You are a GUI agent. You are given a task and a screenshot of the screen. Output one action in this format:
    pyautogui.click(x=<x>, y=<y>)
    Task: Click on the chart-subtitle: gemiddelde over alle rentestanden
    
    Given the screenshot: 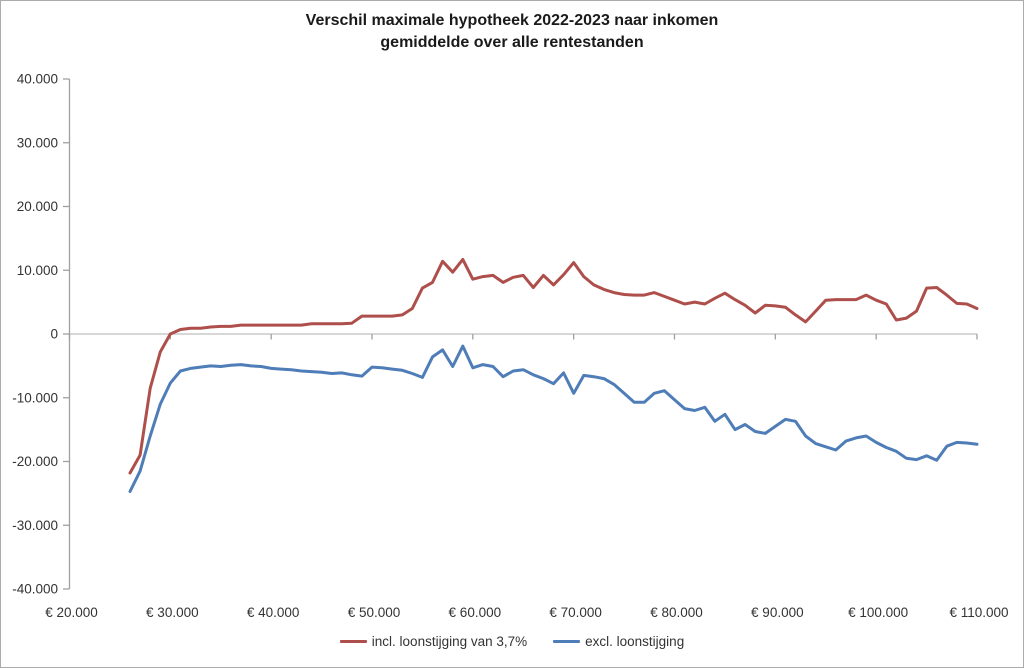 What is the action you would take?
    pyautogui.click(x=512, y=42)
    